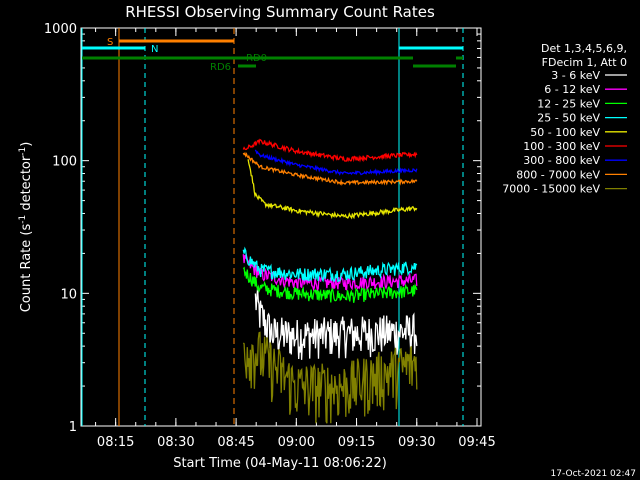  Describe the element at coordinates (575, 75) in the screenshot. I see `legend-label: 3 - 6 keV` at that location.